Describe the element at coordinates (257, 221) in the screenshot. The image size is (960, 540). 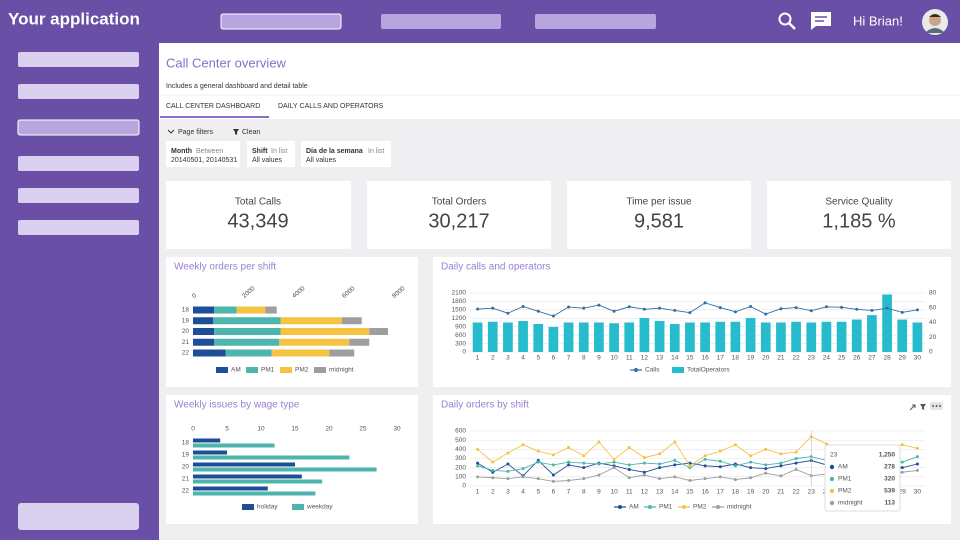
I see `kpi-value: 43,349` at that location.